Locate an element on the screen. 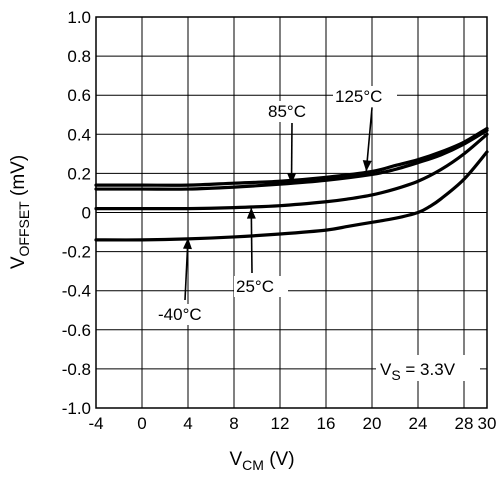 This screenshot has height=480, width=503. y-tick-label: 0.8 is located at coordinates (79, 56).